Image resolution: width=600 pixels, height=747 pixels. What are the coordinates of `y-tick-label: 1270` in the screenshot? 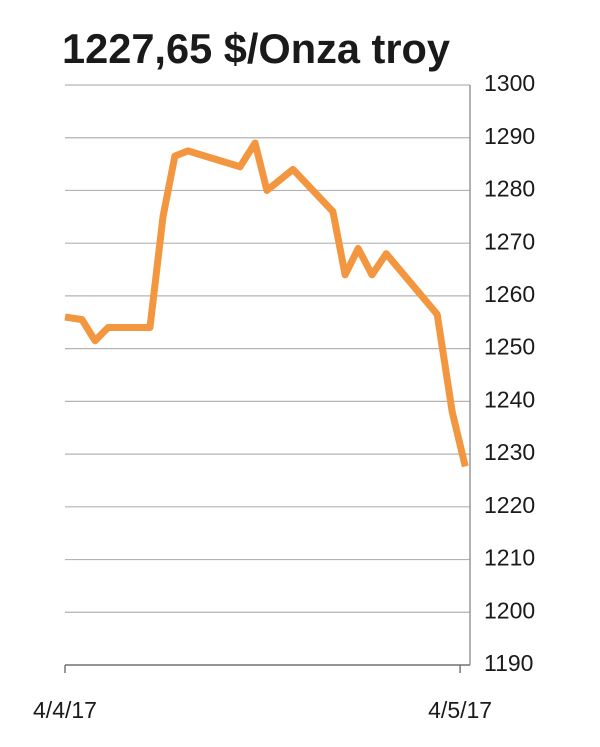 It's located at (509, 241).